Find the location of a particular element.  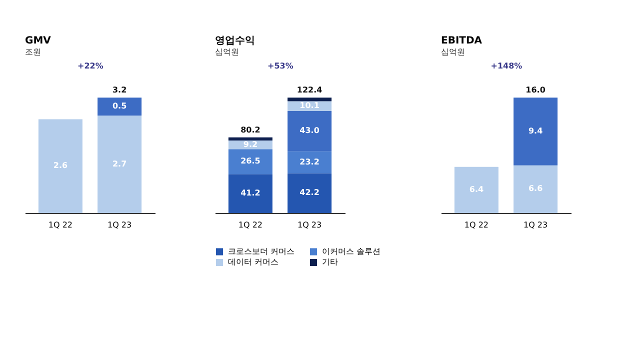

data-label: 0.5 is located at coordinates (120, 106).